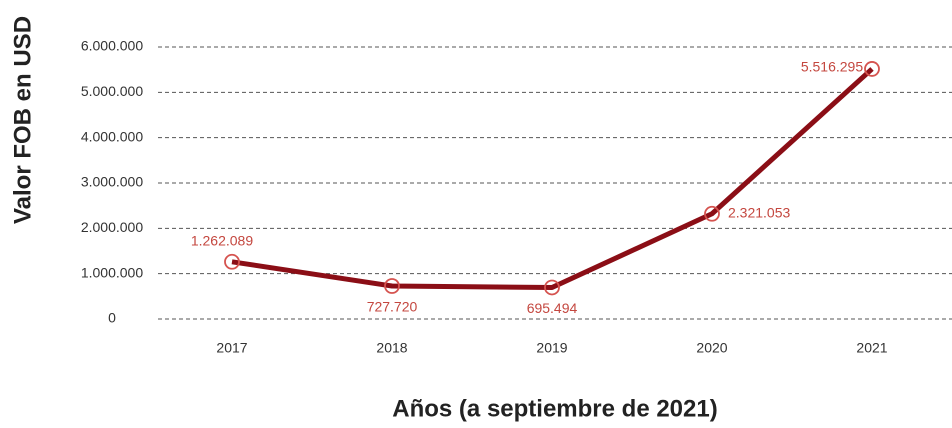 The image size is (952, 428). Describe the element at coordinates (231, 348) in the screenshot. I see `x-tick-label: 2017` at that location.